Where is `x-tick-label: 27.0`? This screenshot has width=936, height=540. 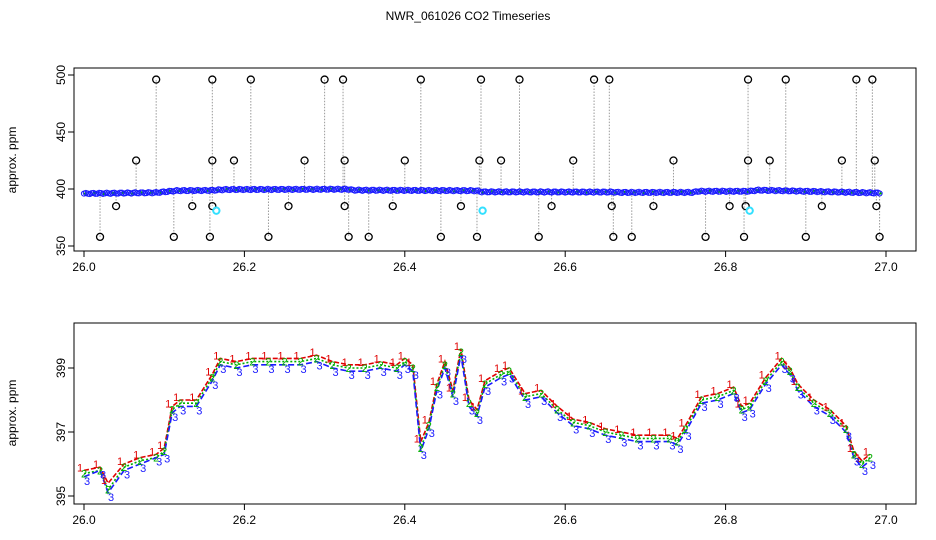 x-tick-label: 27.0 is located at coordinates (886, 267).